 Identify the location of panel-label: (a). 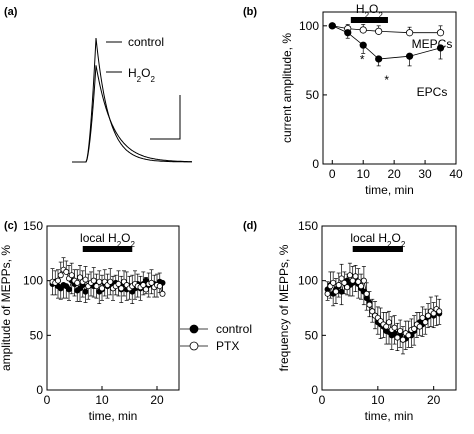
(11, 12).